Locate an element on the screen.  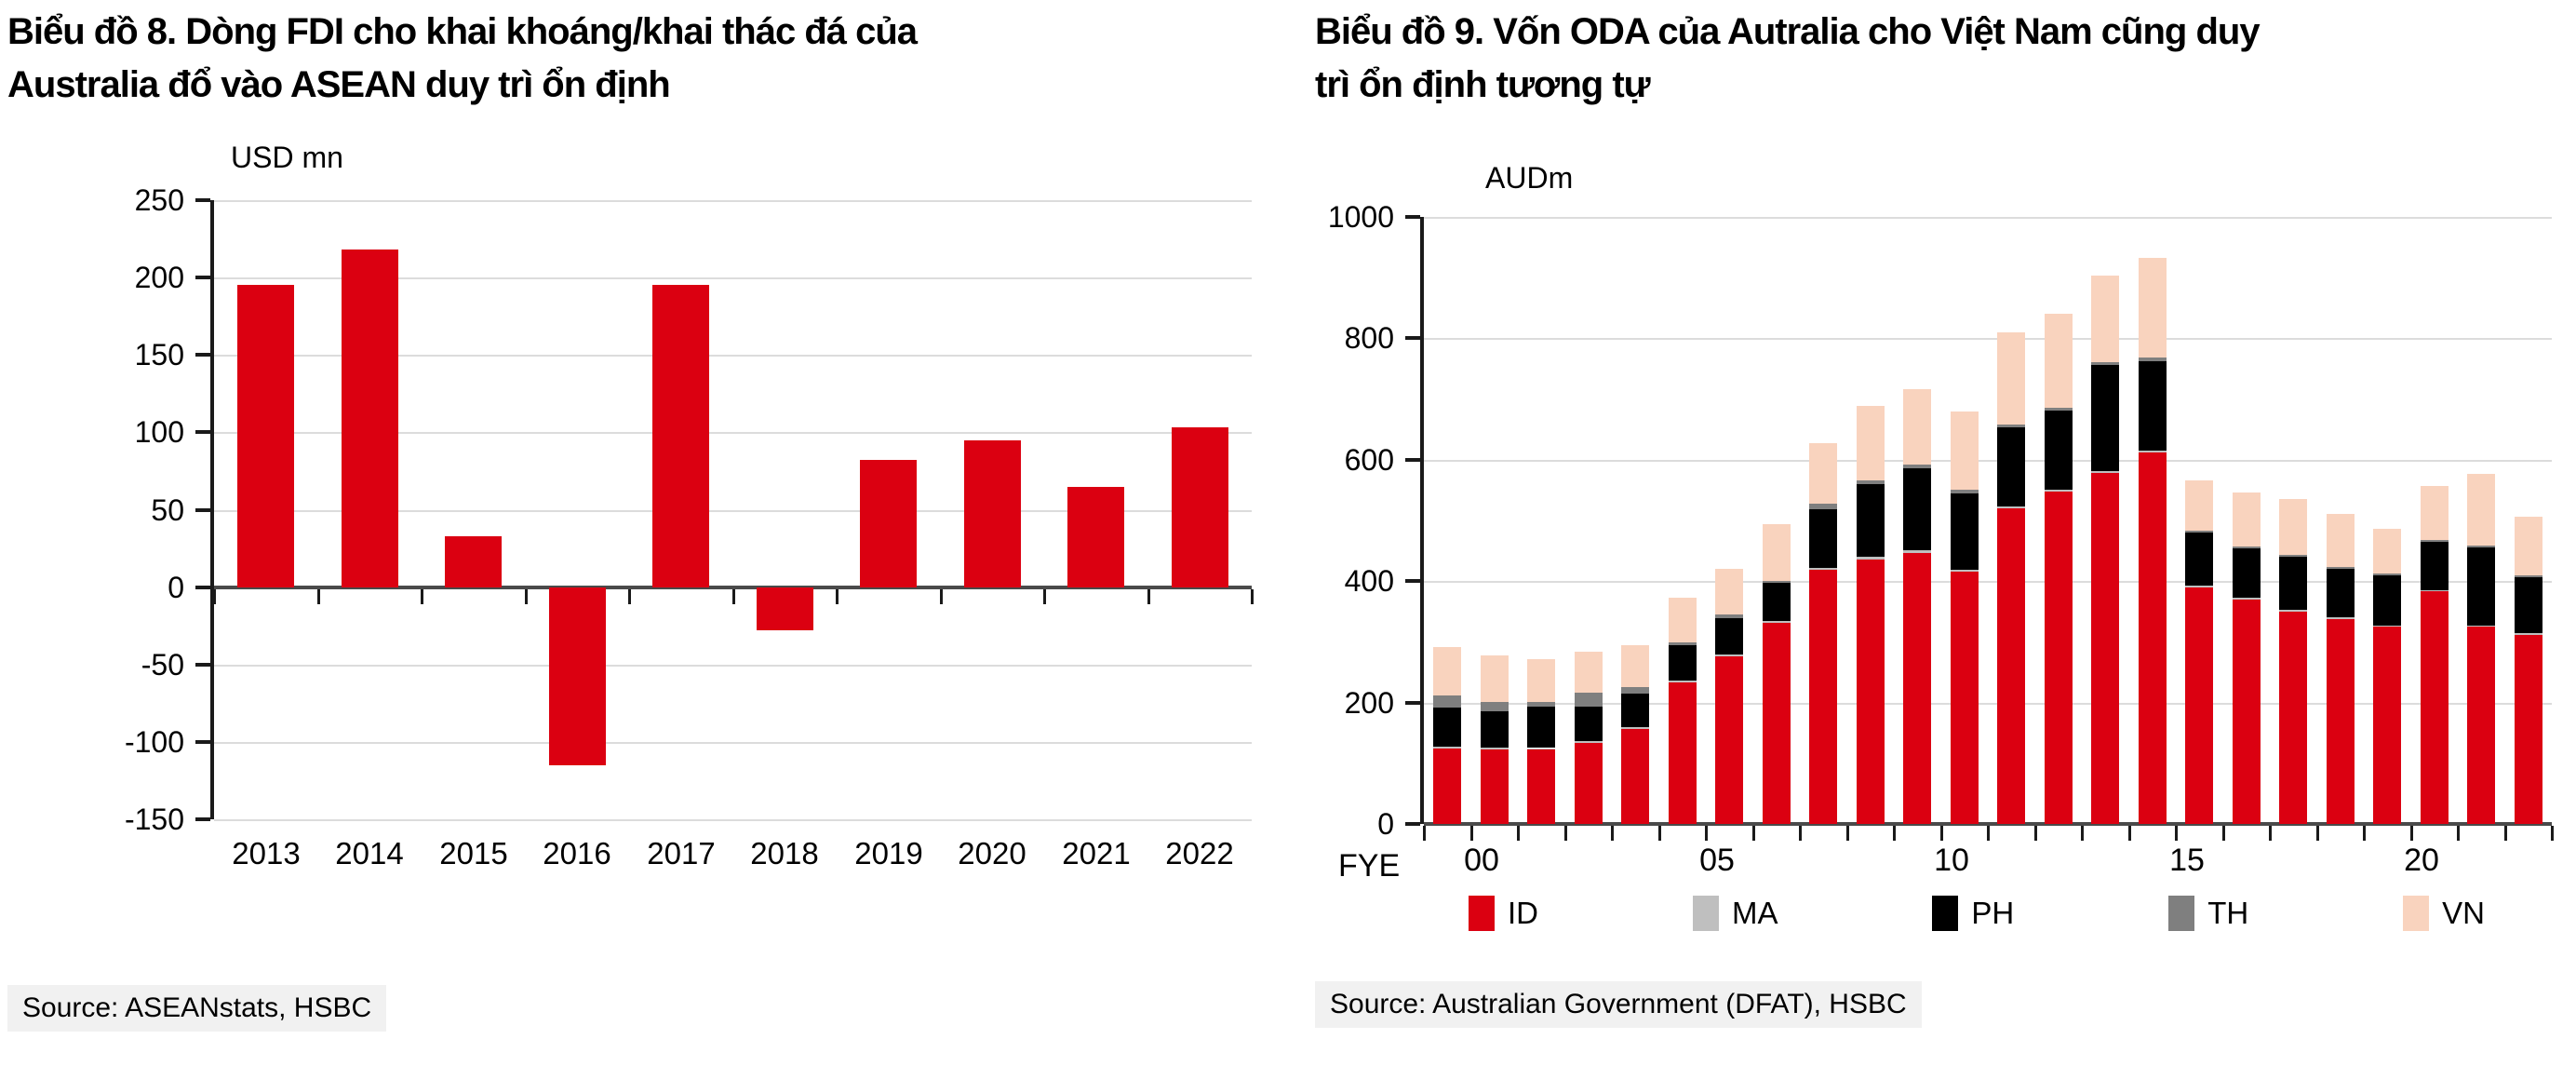
legend-label-VN: VN is located at coordinates (2463, 913).